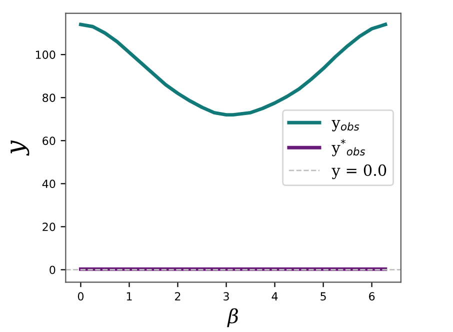 This screenshot has width=453, height=332. What do you see at coordinates (177, 296) in the screenshot?
I see `x-tick-label: 2` at bounding box center [177, 296].